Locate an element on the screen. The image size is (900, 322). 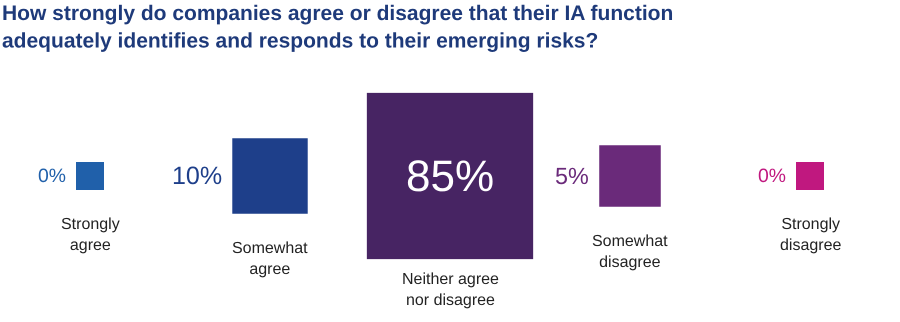
text: How strongly do companies agree or disagree that their IA function adequately identifies and responds to their emerging risks? is located at coordinates (338, 27).